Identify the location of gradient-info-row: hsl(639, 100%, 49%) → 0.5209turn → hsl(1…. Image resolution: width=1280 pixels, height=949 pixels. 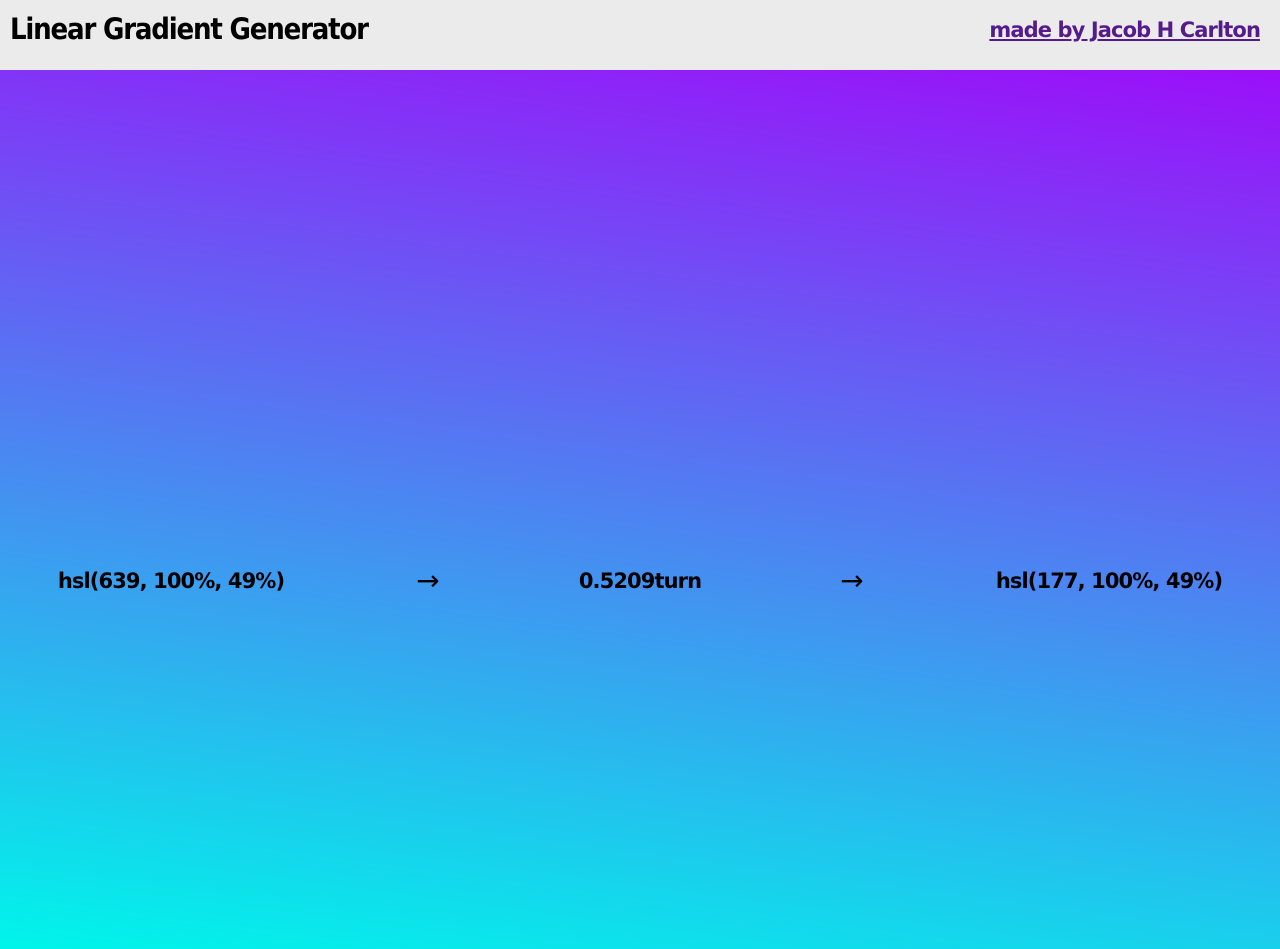
(640, 581).